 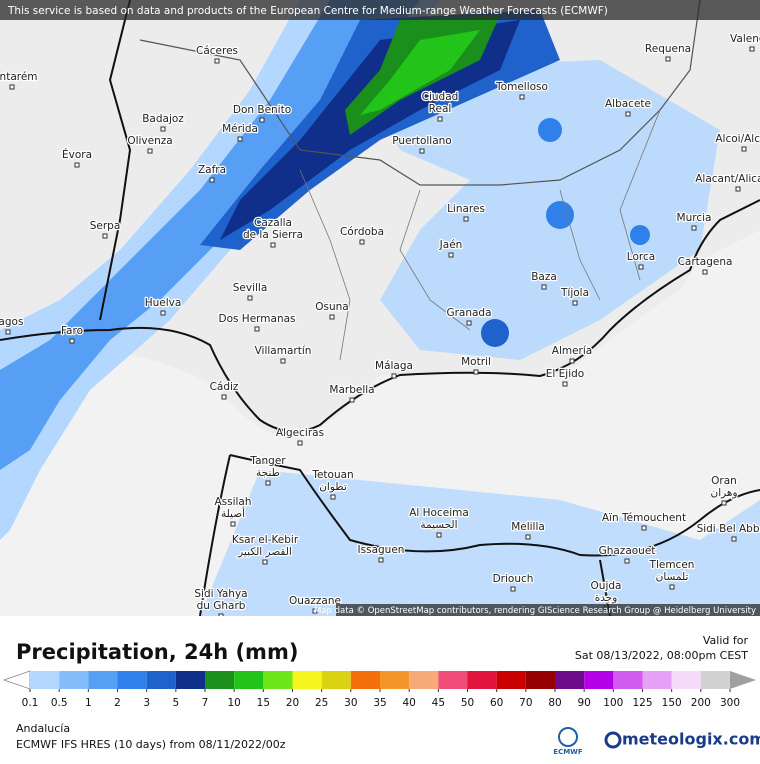 I want to click on city-label: Sevilla, so click(x=250, y=288).